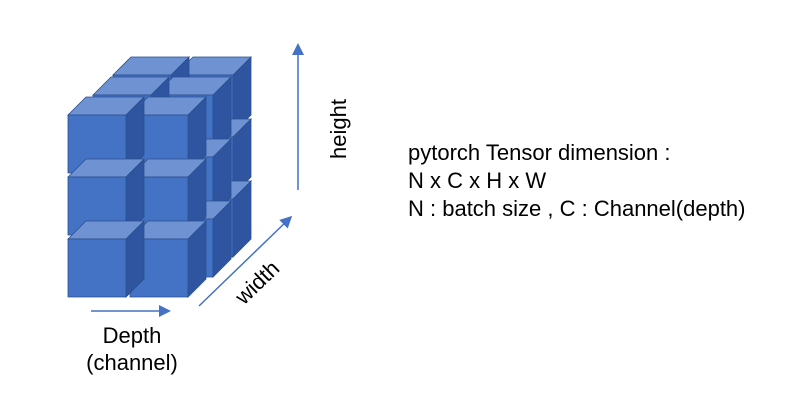 The height and width of the screenshot is (409, 806). What do you see at coordinates (477, 180) in the screenshot?
I see `info-line2: N x C x H x W` at bounding box center [477, 180].